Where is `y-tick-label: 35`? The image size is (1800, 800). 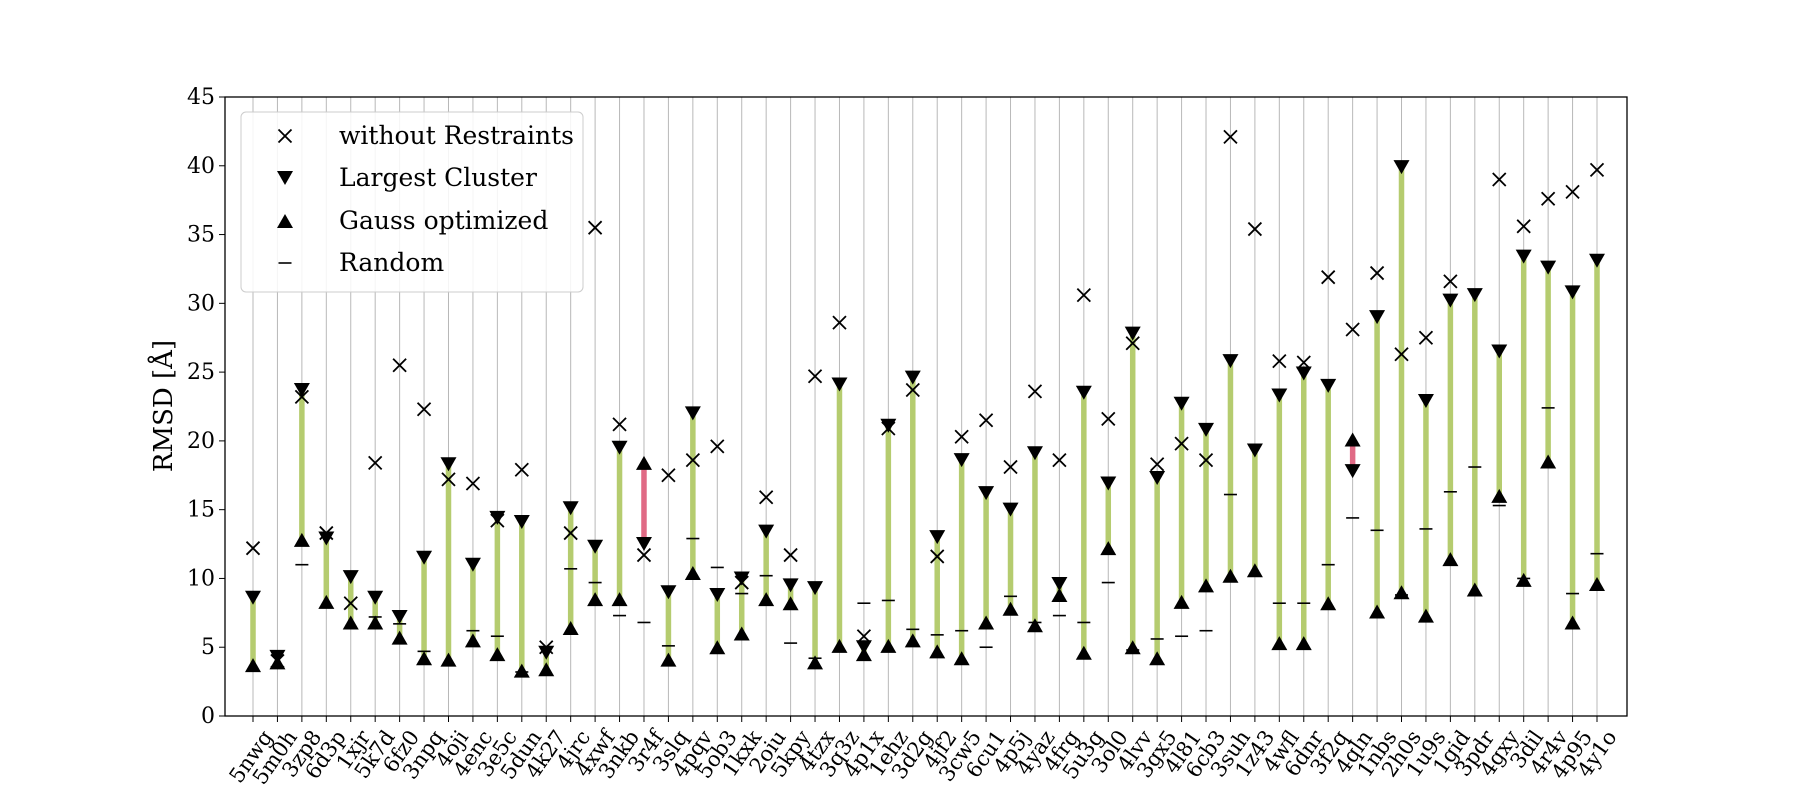
y-tick-label: 35 is located at coordinates (201, 235).